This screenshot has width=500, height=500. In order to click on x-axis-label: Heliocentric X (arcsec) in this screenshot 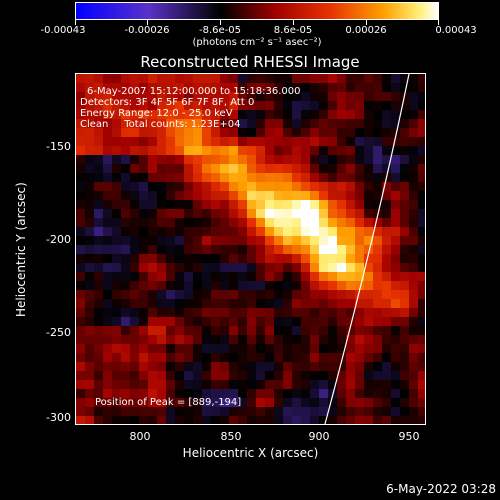, I will do `click(250, 453)`.